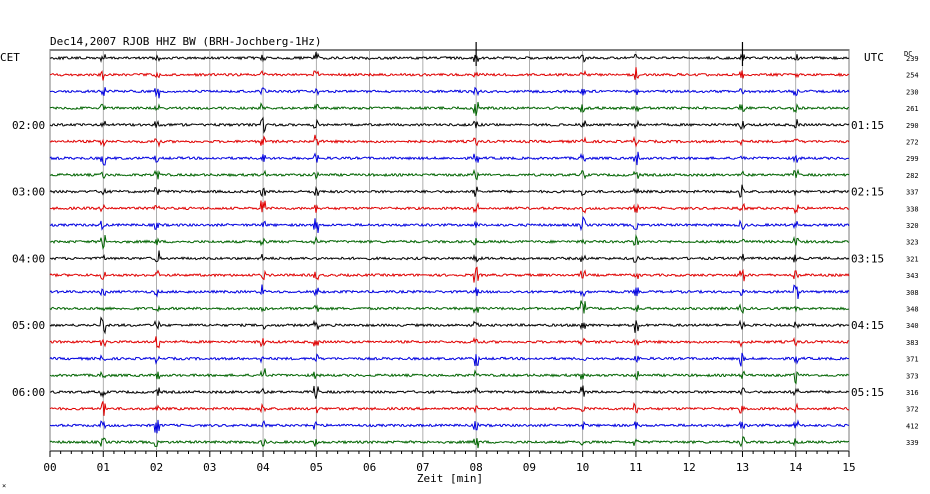  Describe the element at coordinates (912, 426) in the screenshot. I see `dc-value-label: 412` at that location.